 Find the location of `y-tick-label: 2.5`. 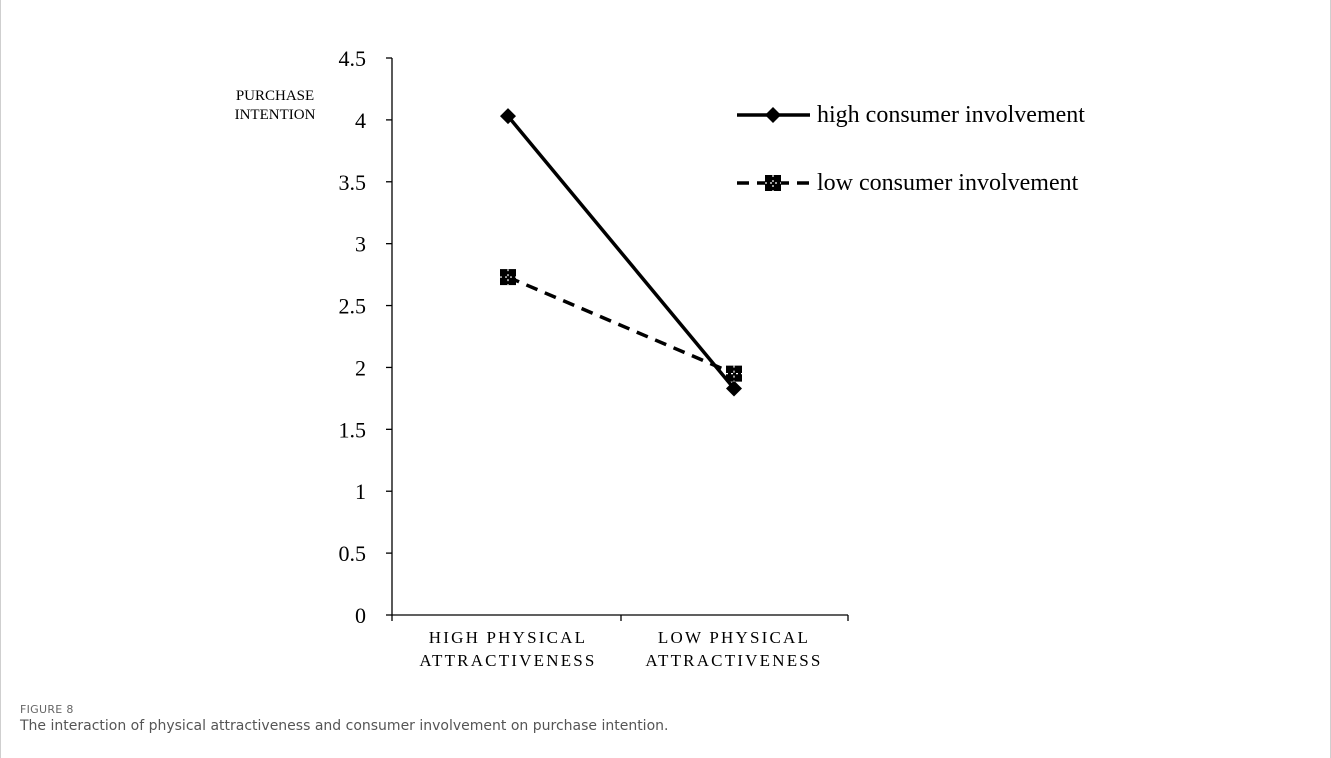

y-tick-label: 2.5 is located at coordinates (353, 306).